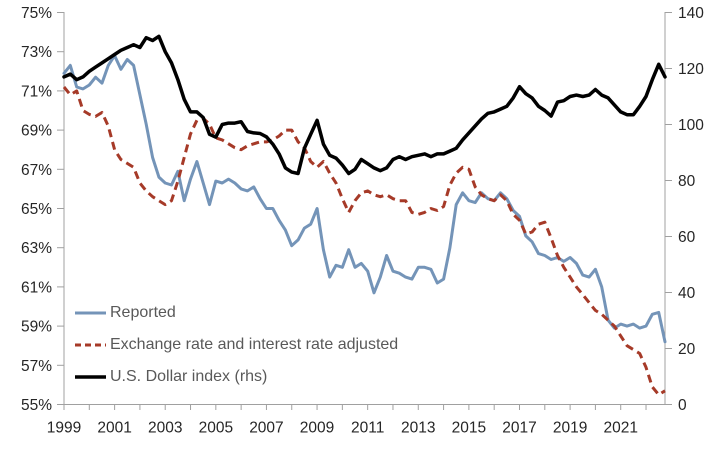 Image resolution: width=722 pixels, height=449 pixels. I want to click on x-axis-tick-label: 2015, so click(469, 428).